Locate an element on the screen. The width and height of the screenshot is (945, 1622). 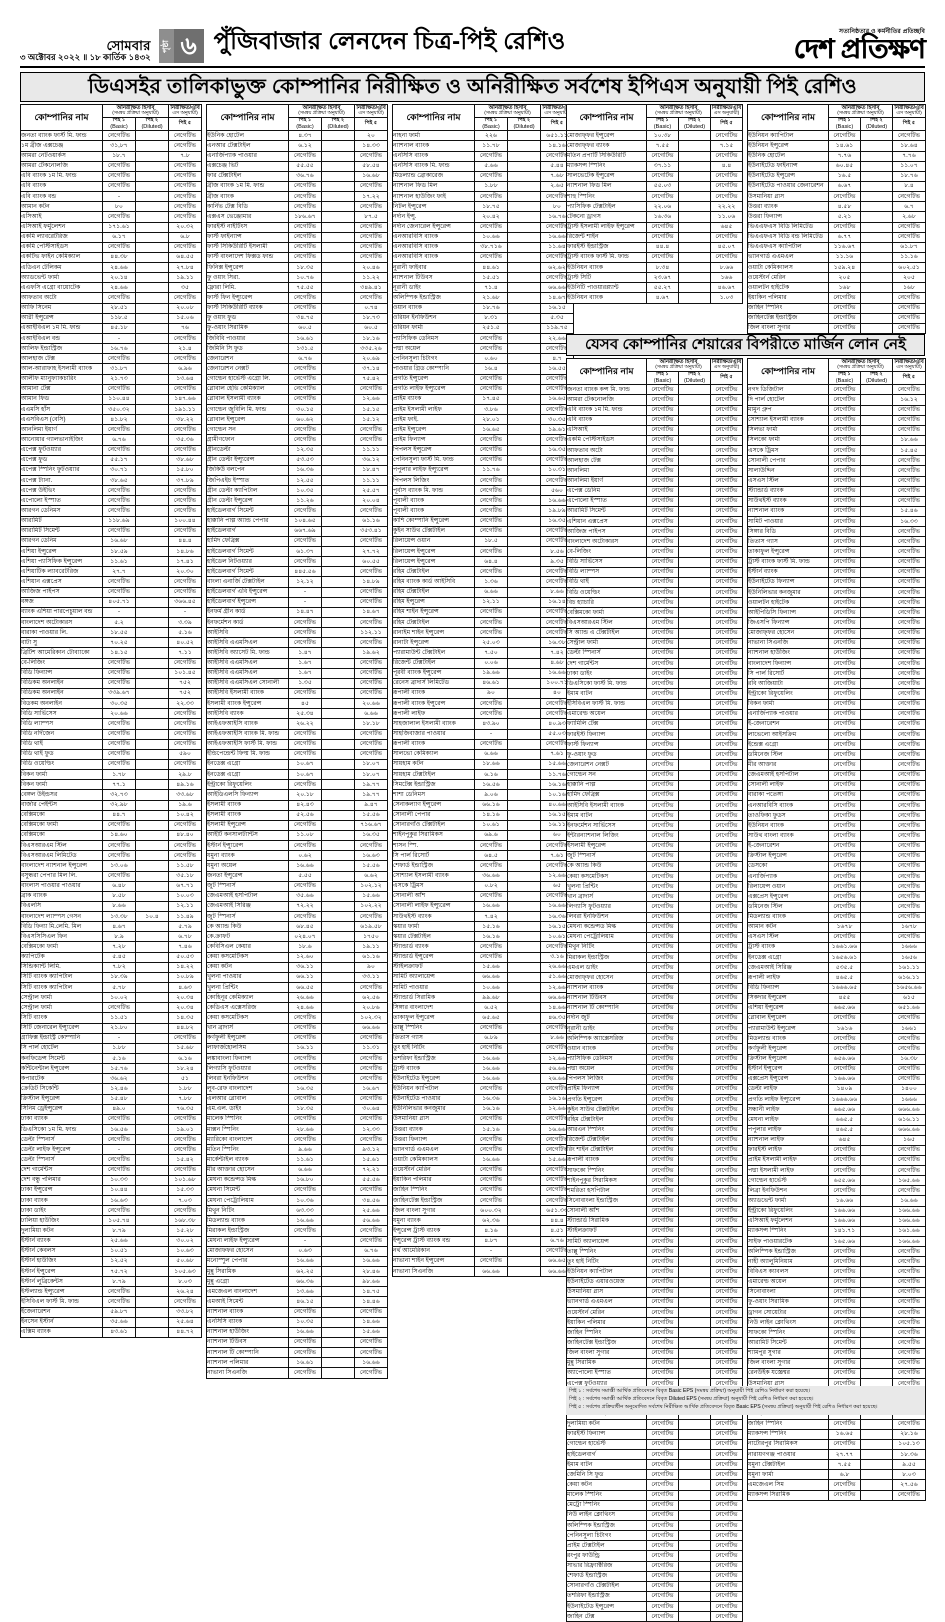
cell-company-name: গ্লোবাল ইন্সুরেন্স is located at coordinates (788, 1018).